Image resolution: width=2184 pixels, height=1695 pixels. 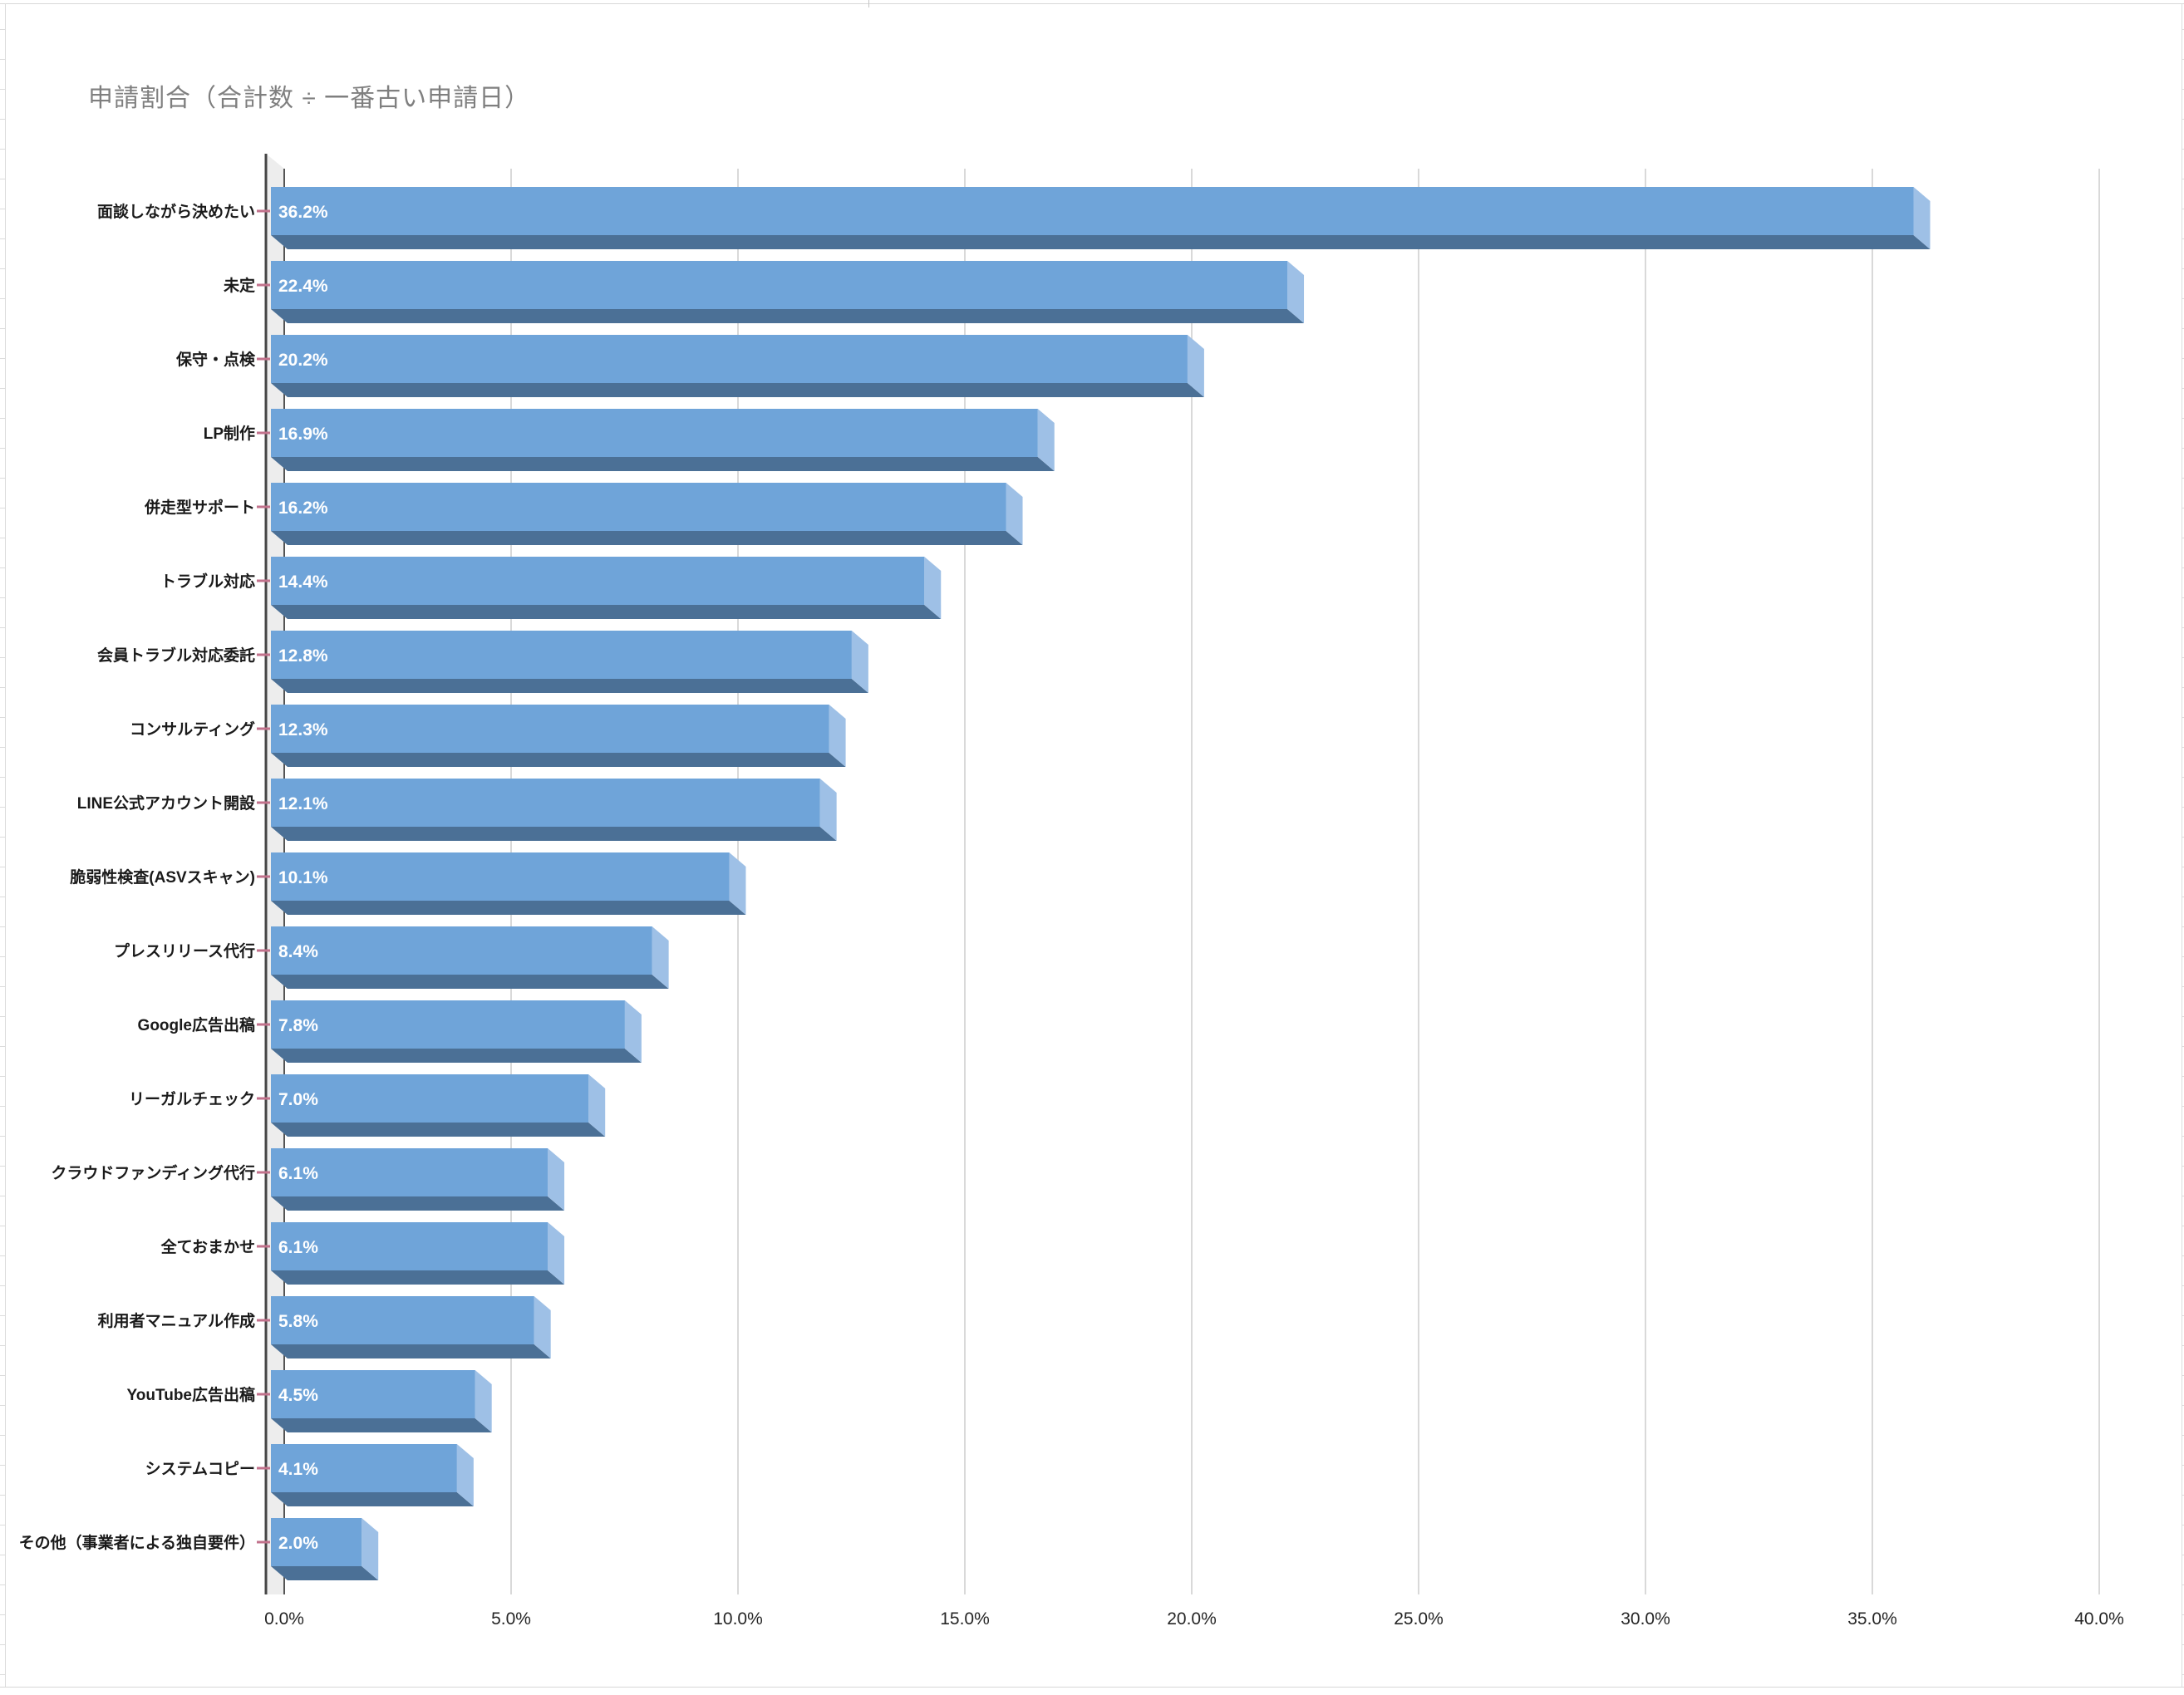 I want to click on category-label: その他（事業者による独自要件）, so click(x=137, y=1543).